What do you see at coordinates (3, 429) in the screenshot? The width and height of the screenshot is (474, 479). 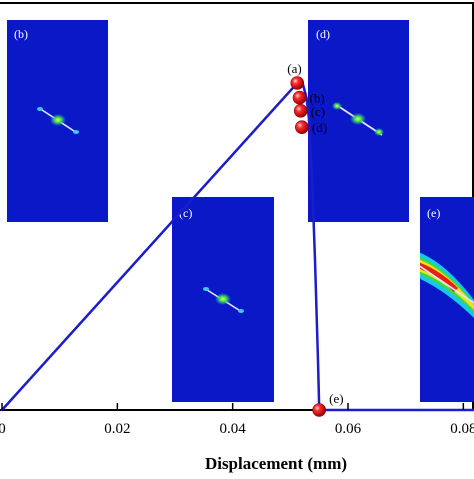 I see `x-tick-label-0: 0` at bounding box center [3, 429].